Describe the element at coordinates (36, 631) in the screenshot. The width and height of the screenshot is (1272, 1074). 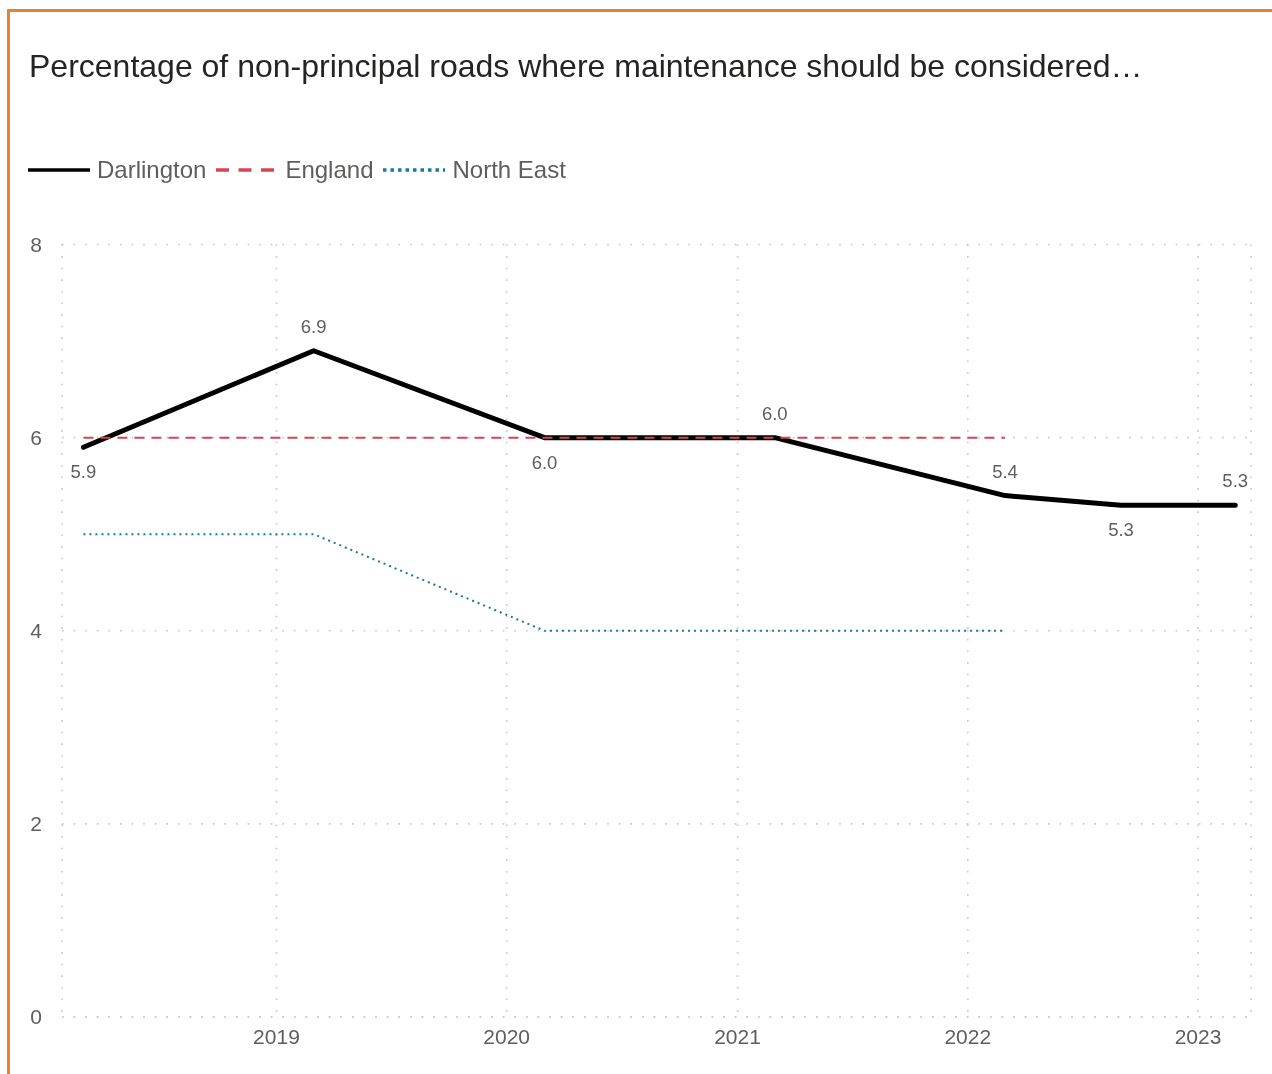
I see `y-tick-label: 4` at that location.